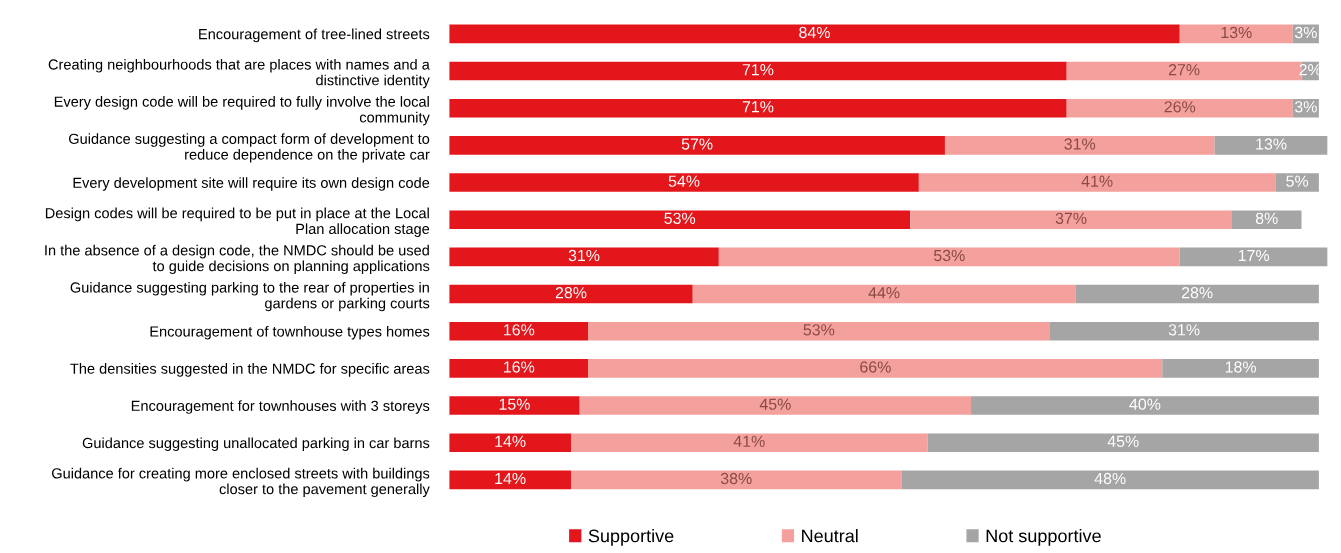  I want to click on data-label: 8%, so click(1266, 218).